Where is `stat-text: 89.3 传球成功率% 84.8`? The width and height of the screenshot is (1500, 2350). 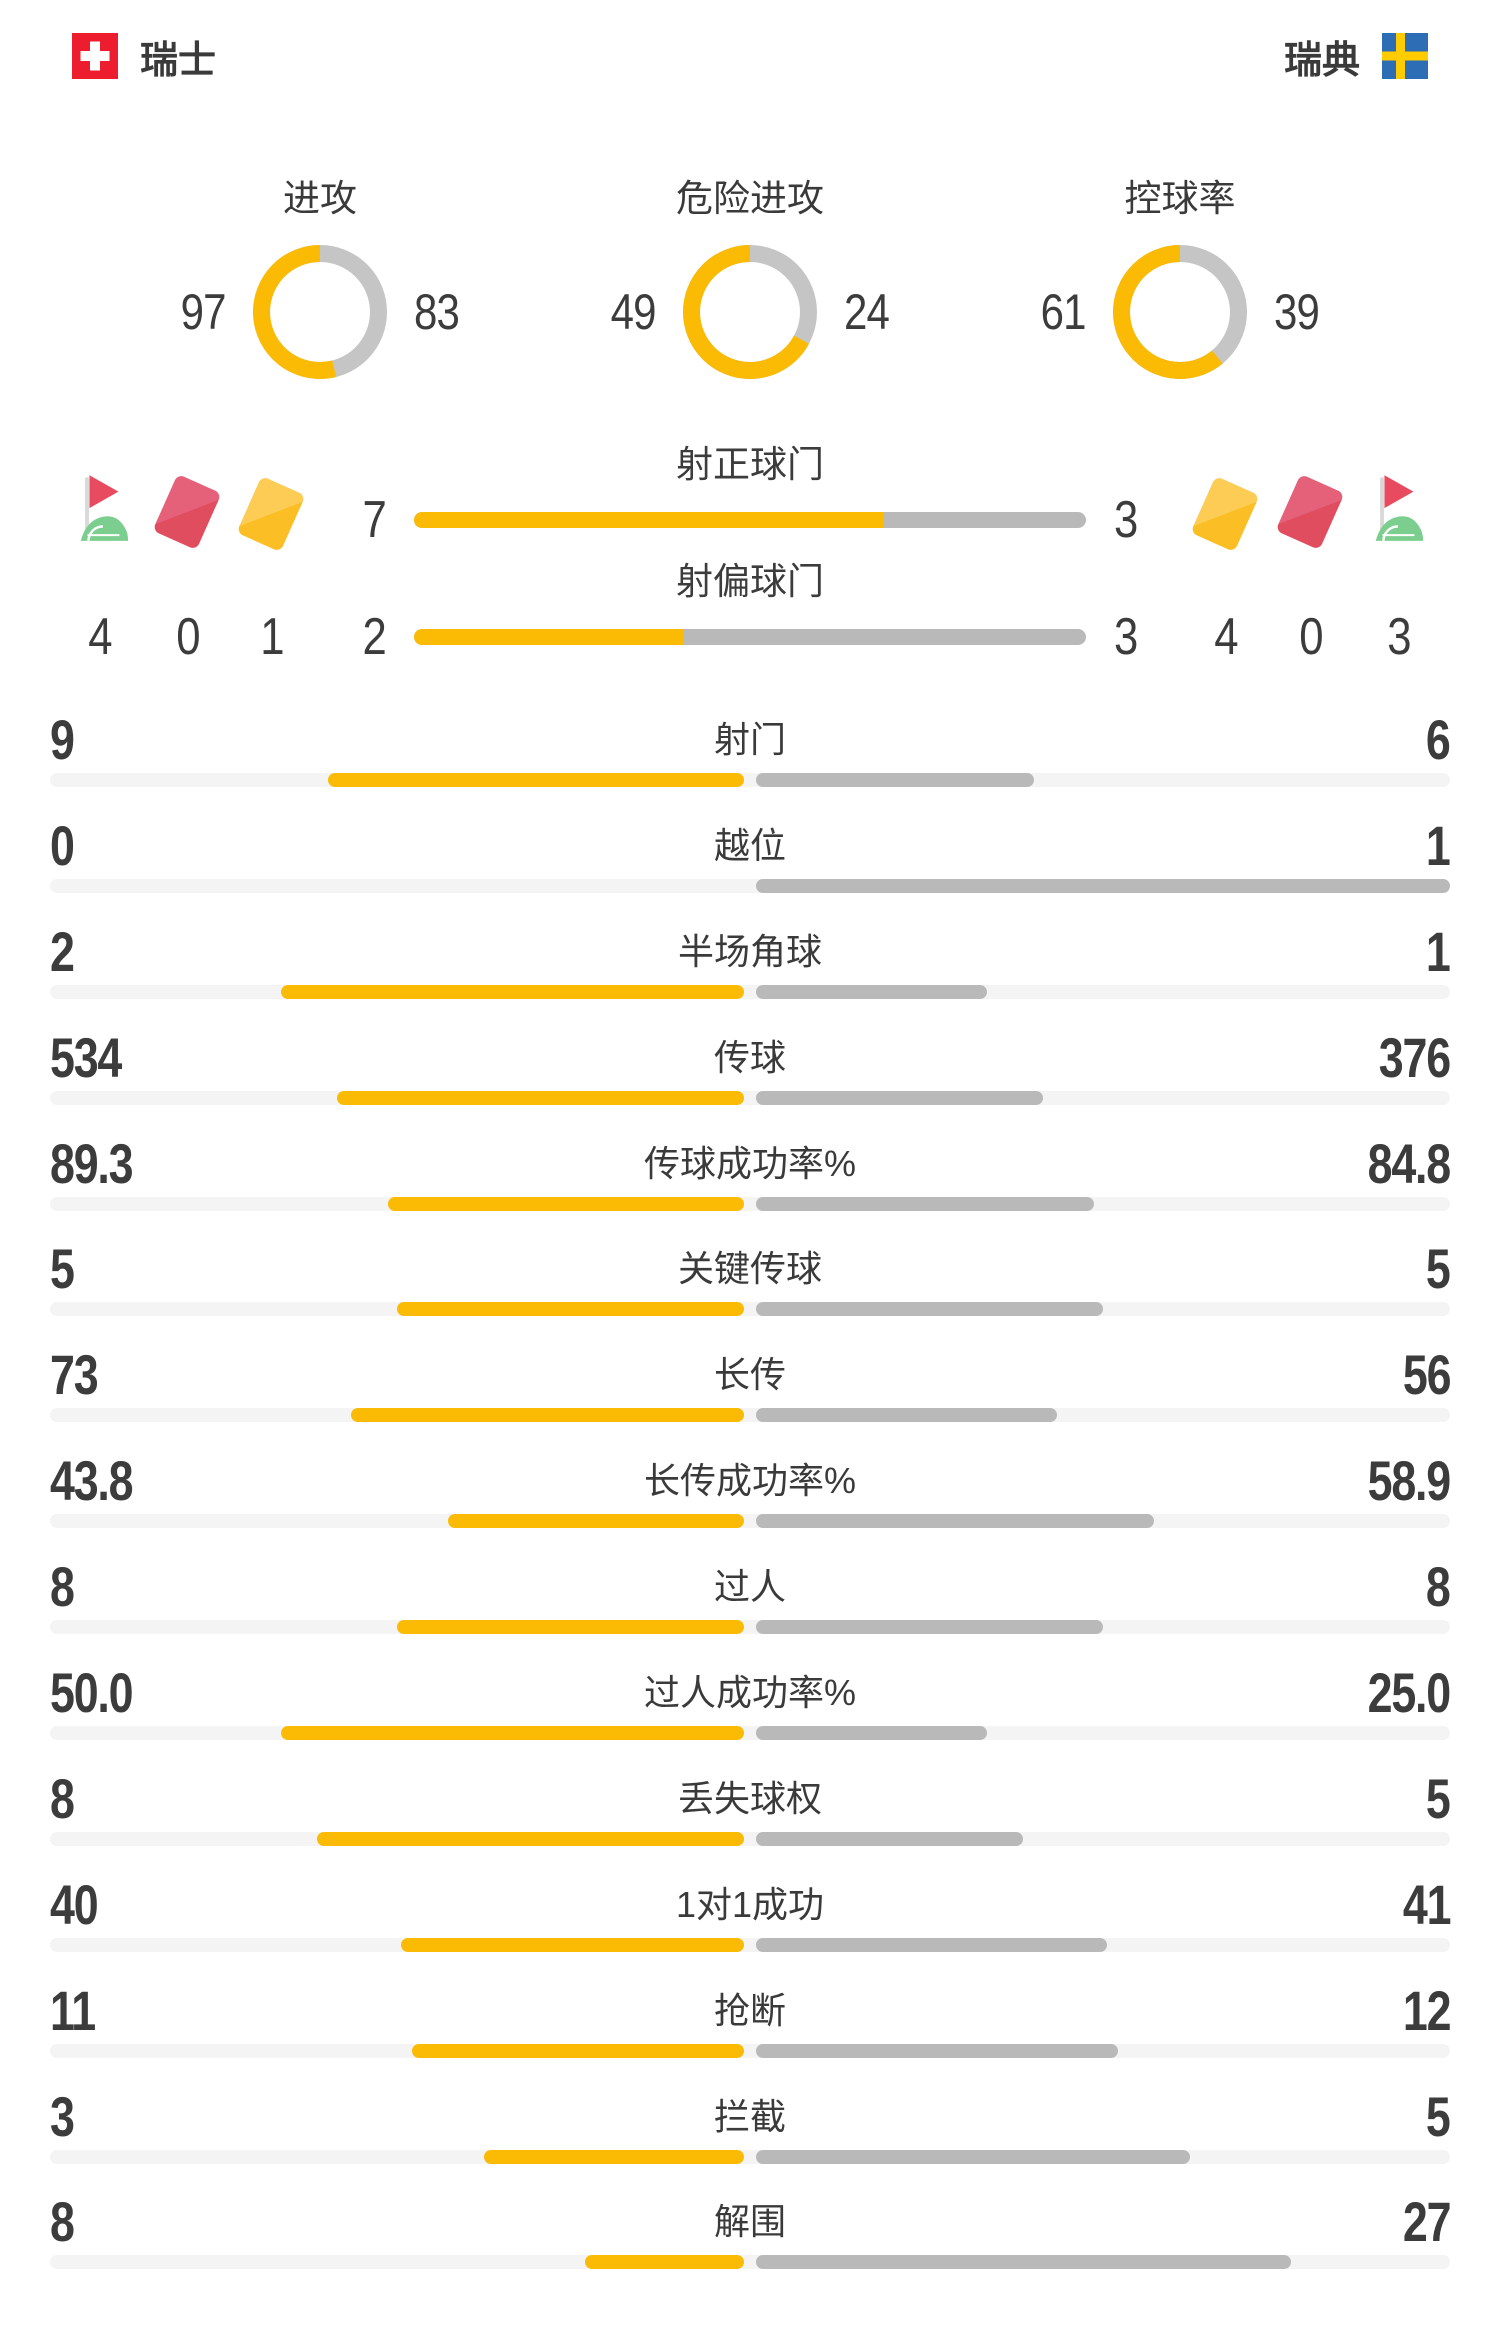 stat-text: 89.3 传球成功率% 84.8 is located at coordinates (751, 1163).